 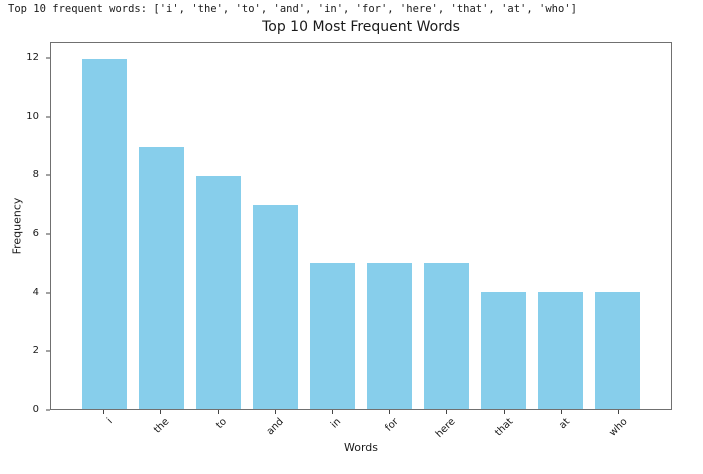 I want to click on x-axis-ticks: i the to and in for here that at who, so click(x=361, y=432).